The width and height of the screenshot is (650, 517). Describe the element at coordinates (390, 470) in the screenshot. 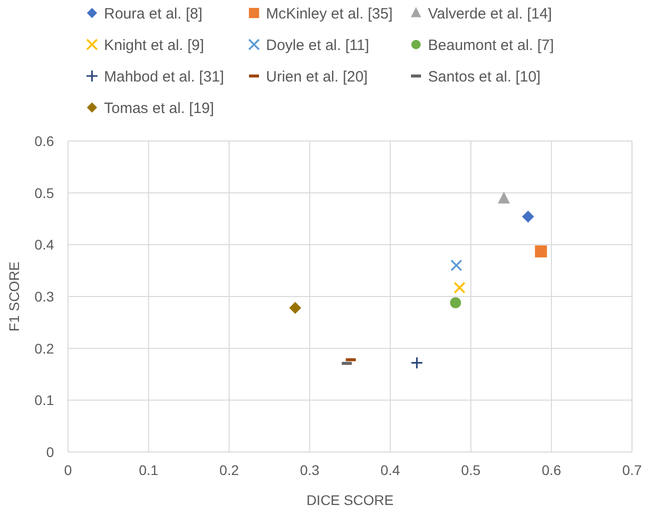

I see `x-tick-label: 0.4` at that location.